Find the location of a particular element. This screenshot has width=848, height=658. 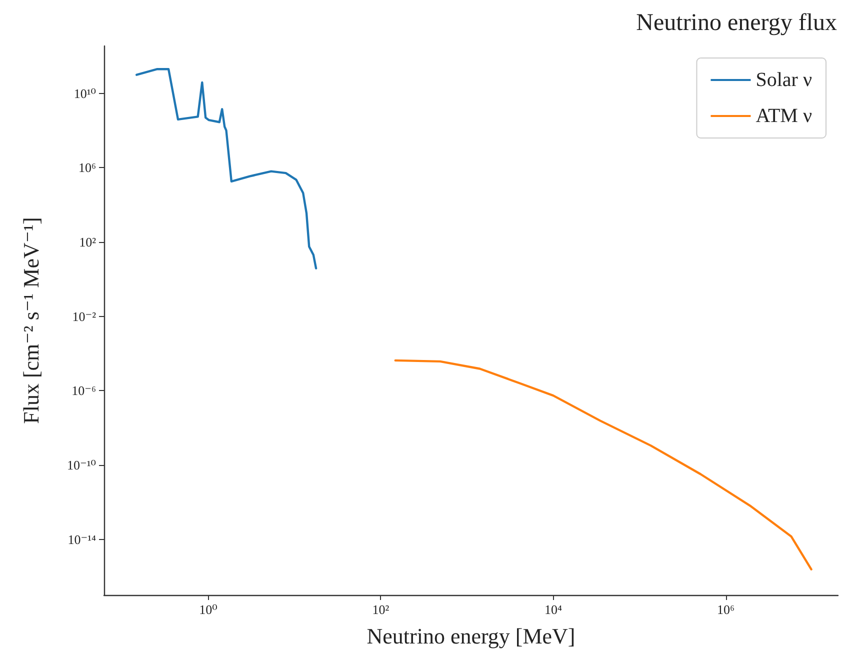

y-tick-label: 10⁻¹⁰ is located at coordinates (81, 464).